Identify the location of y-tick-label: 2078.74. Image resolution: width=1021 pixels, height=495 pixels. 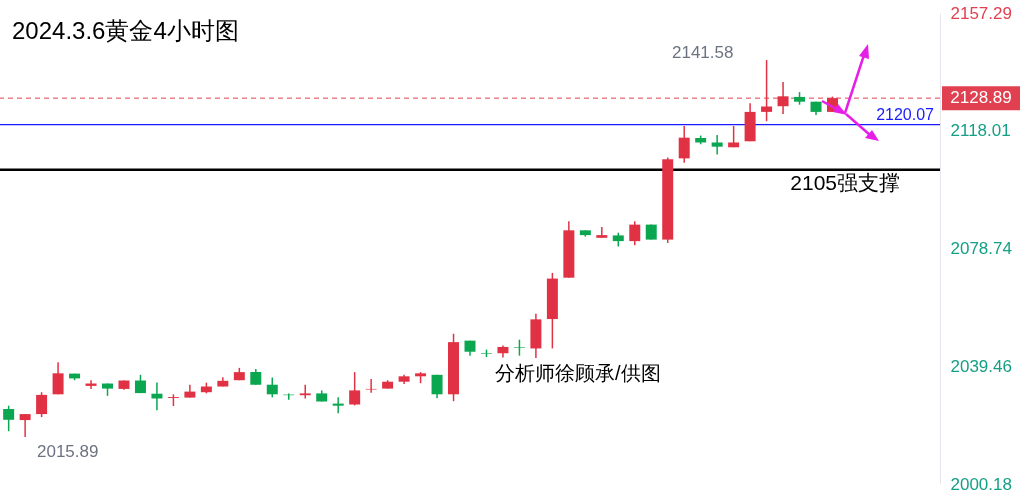
(981, 248).